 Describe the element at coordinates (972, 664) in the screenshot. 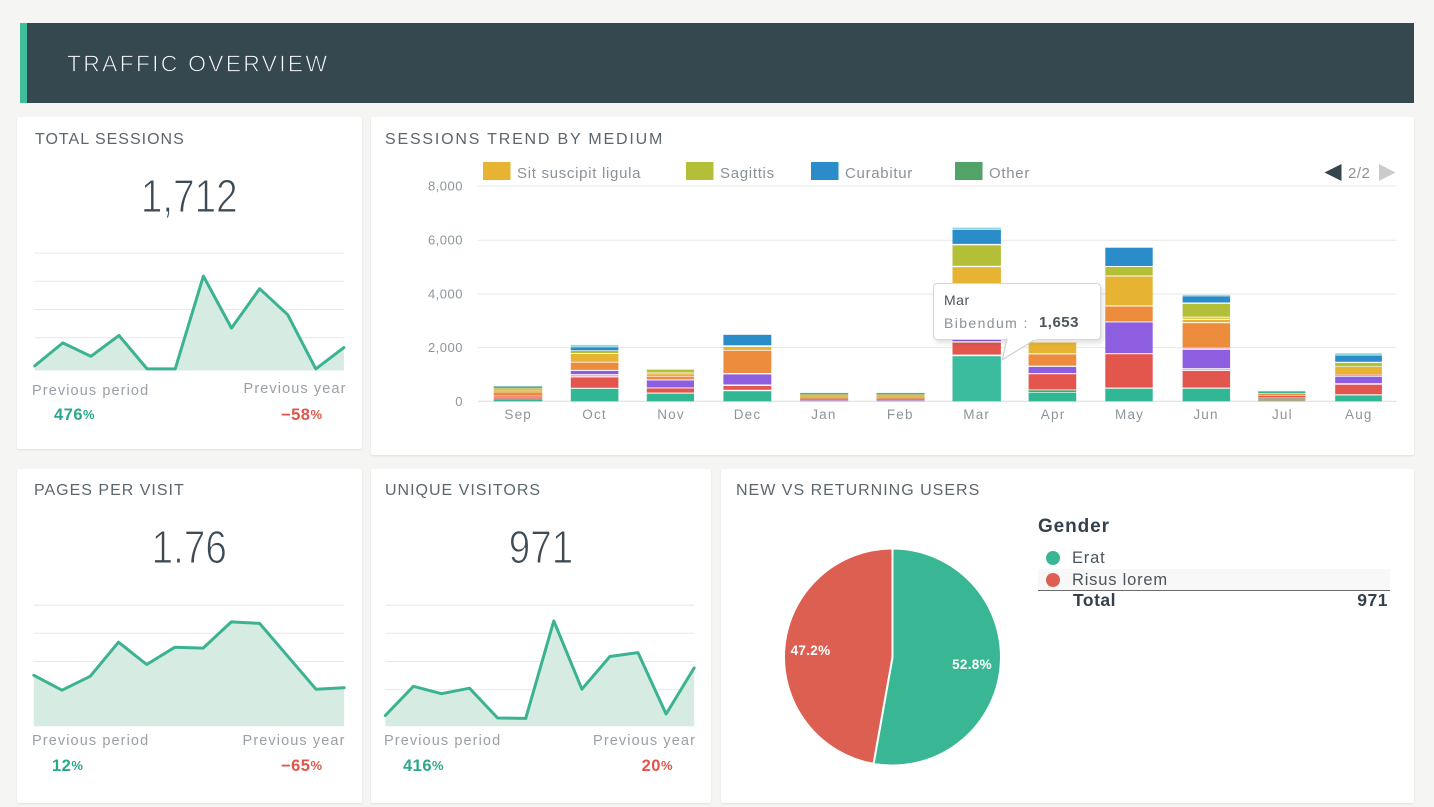

I see `svg-text: 52.8%` at that location.